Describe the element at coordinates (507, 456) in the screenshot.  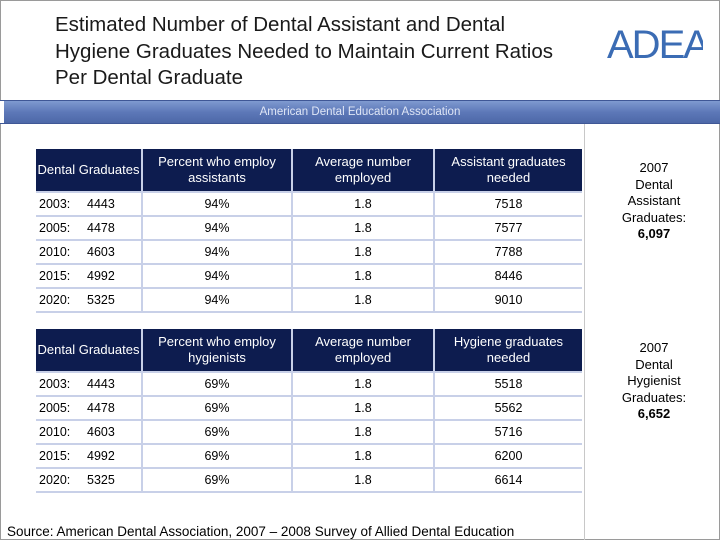
I see `needed-cell: 6200` at that location.